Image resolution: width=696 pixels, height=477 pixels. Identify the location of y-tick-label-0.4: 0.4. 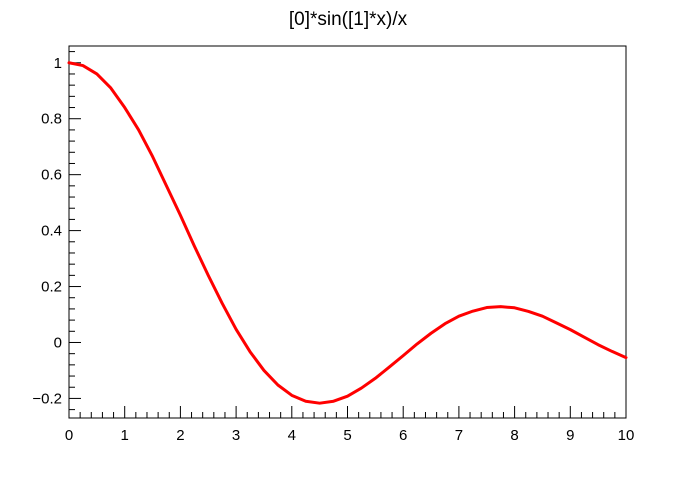
(51, 231).